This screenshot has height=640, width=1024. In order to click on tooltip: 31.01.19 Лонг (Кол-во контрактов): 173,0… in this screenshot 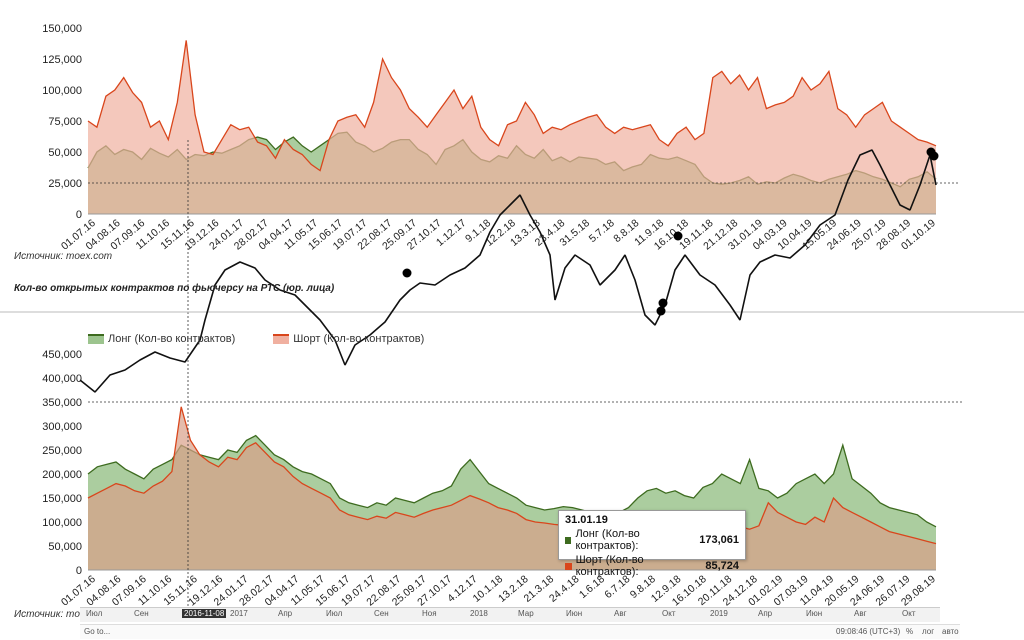, I will do `click(652, 544)`.